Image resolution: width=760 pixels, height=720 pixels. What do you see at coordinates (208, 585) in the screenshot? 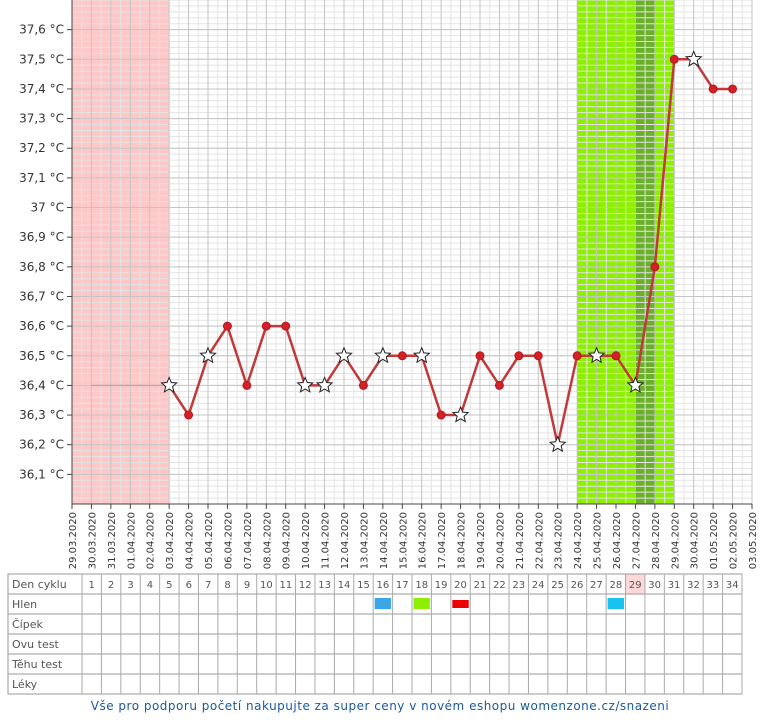
I see `cycle-day-number: 7` at bounding box center [208, 585].